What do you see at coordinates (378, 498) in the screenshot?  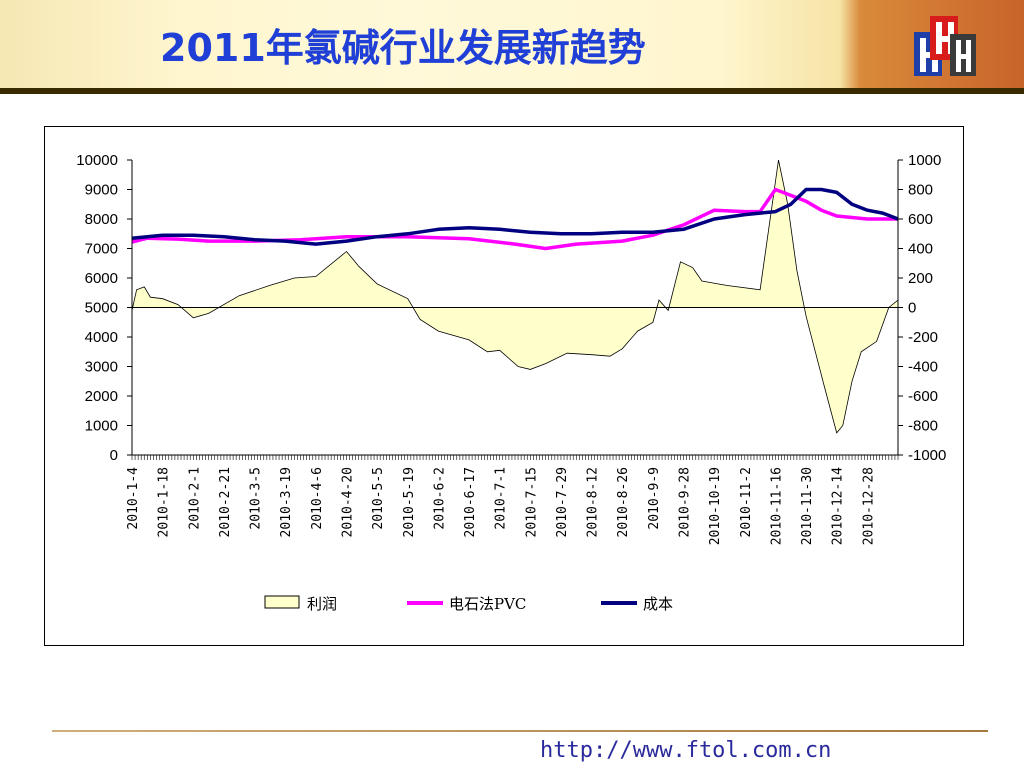 I see `x-tick-label: 2010-5-5` at bounding box center [378, 498].